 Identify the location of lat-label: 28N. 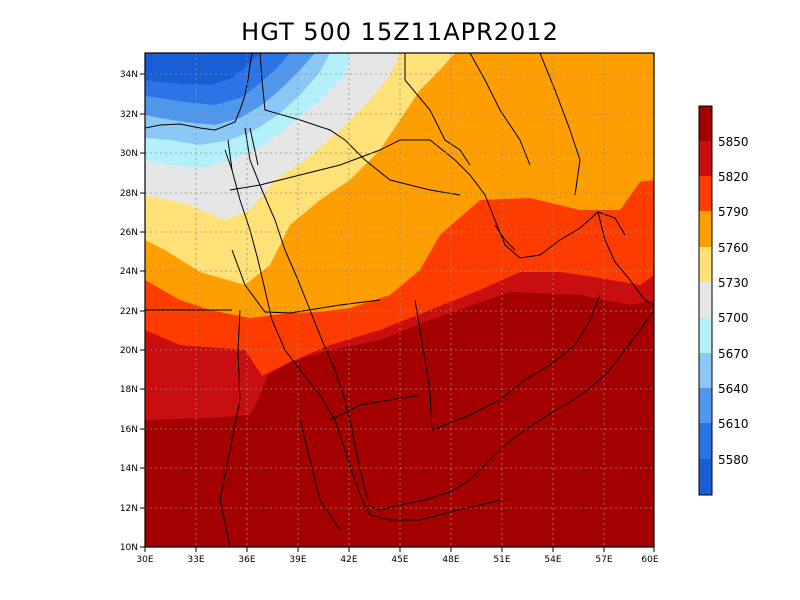
(129, 194).